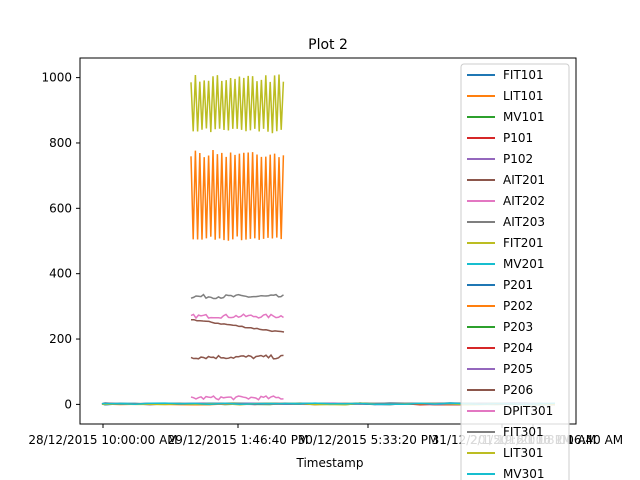 The width and height of the screenshot is (640, 480). Describe the element at coordinates (523, 453) in the screenshot. I see `legend-label: LIT301` at that location.